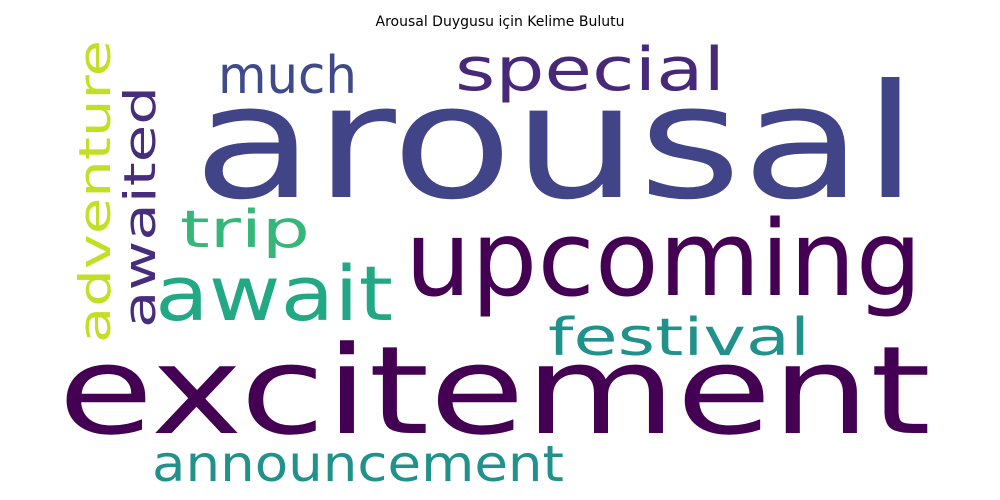 The width and height of the screenshot is (1000, 500). I want to click on word-awaited: awaited, so click(140, 207).